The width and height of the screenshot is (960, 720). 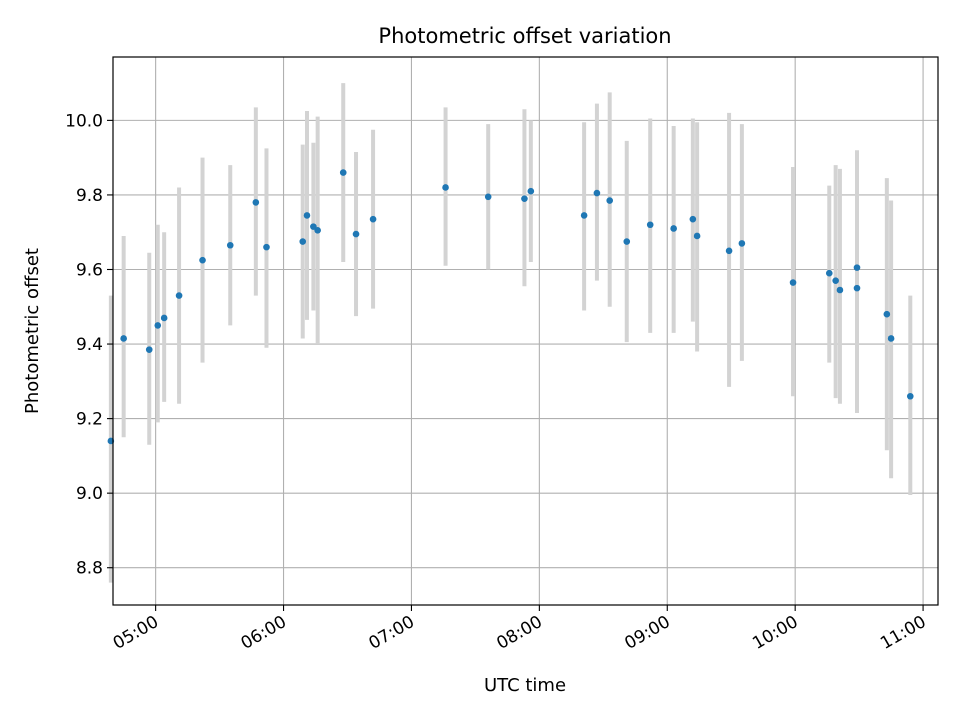 What do you see at coordinates (89, 420) in the screenshot?
I see `y-tick-label: 9.2` at bounding box center [89, 420].